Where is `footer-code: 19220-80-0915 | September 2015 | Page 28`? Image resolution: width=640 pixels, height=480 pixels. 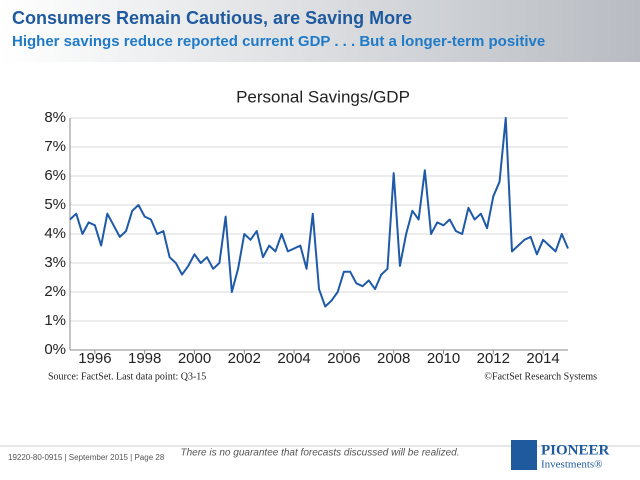 footer-code: 19220-80-0915 | September 2015 | Page 28 is located at coordinates (86, 457).